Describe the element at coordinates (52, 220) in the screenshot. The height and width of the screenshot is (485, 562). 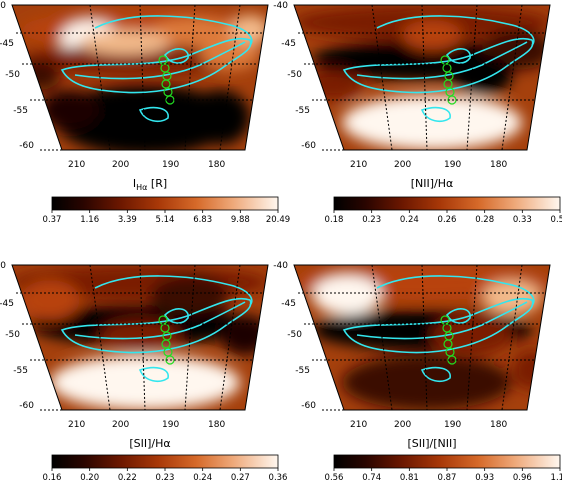
I see `colorbar-tick-label: 0.37` at that location.